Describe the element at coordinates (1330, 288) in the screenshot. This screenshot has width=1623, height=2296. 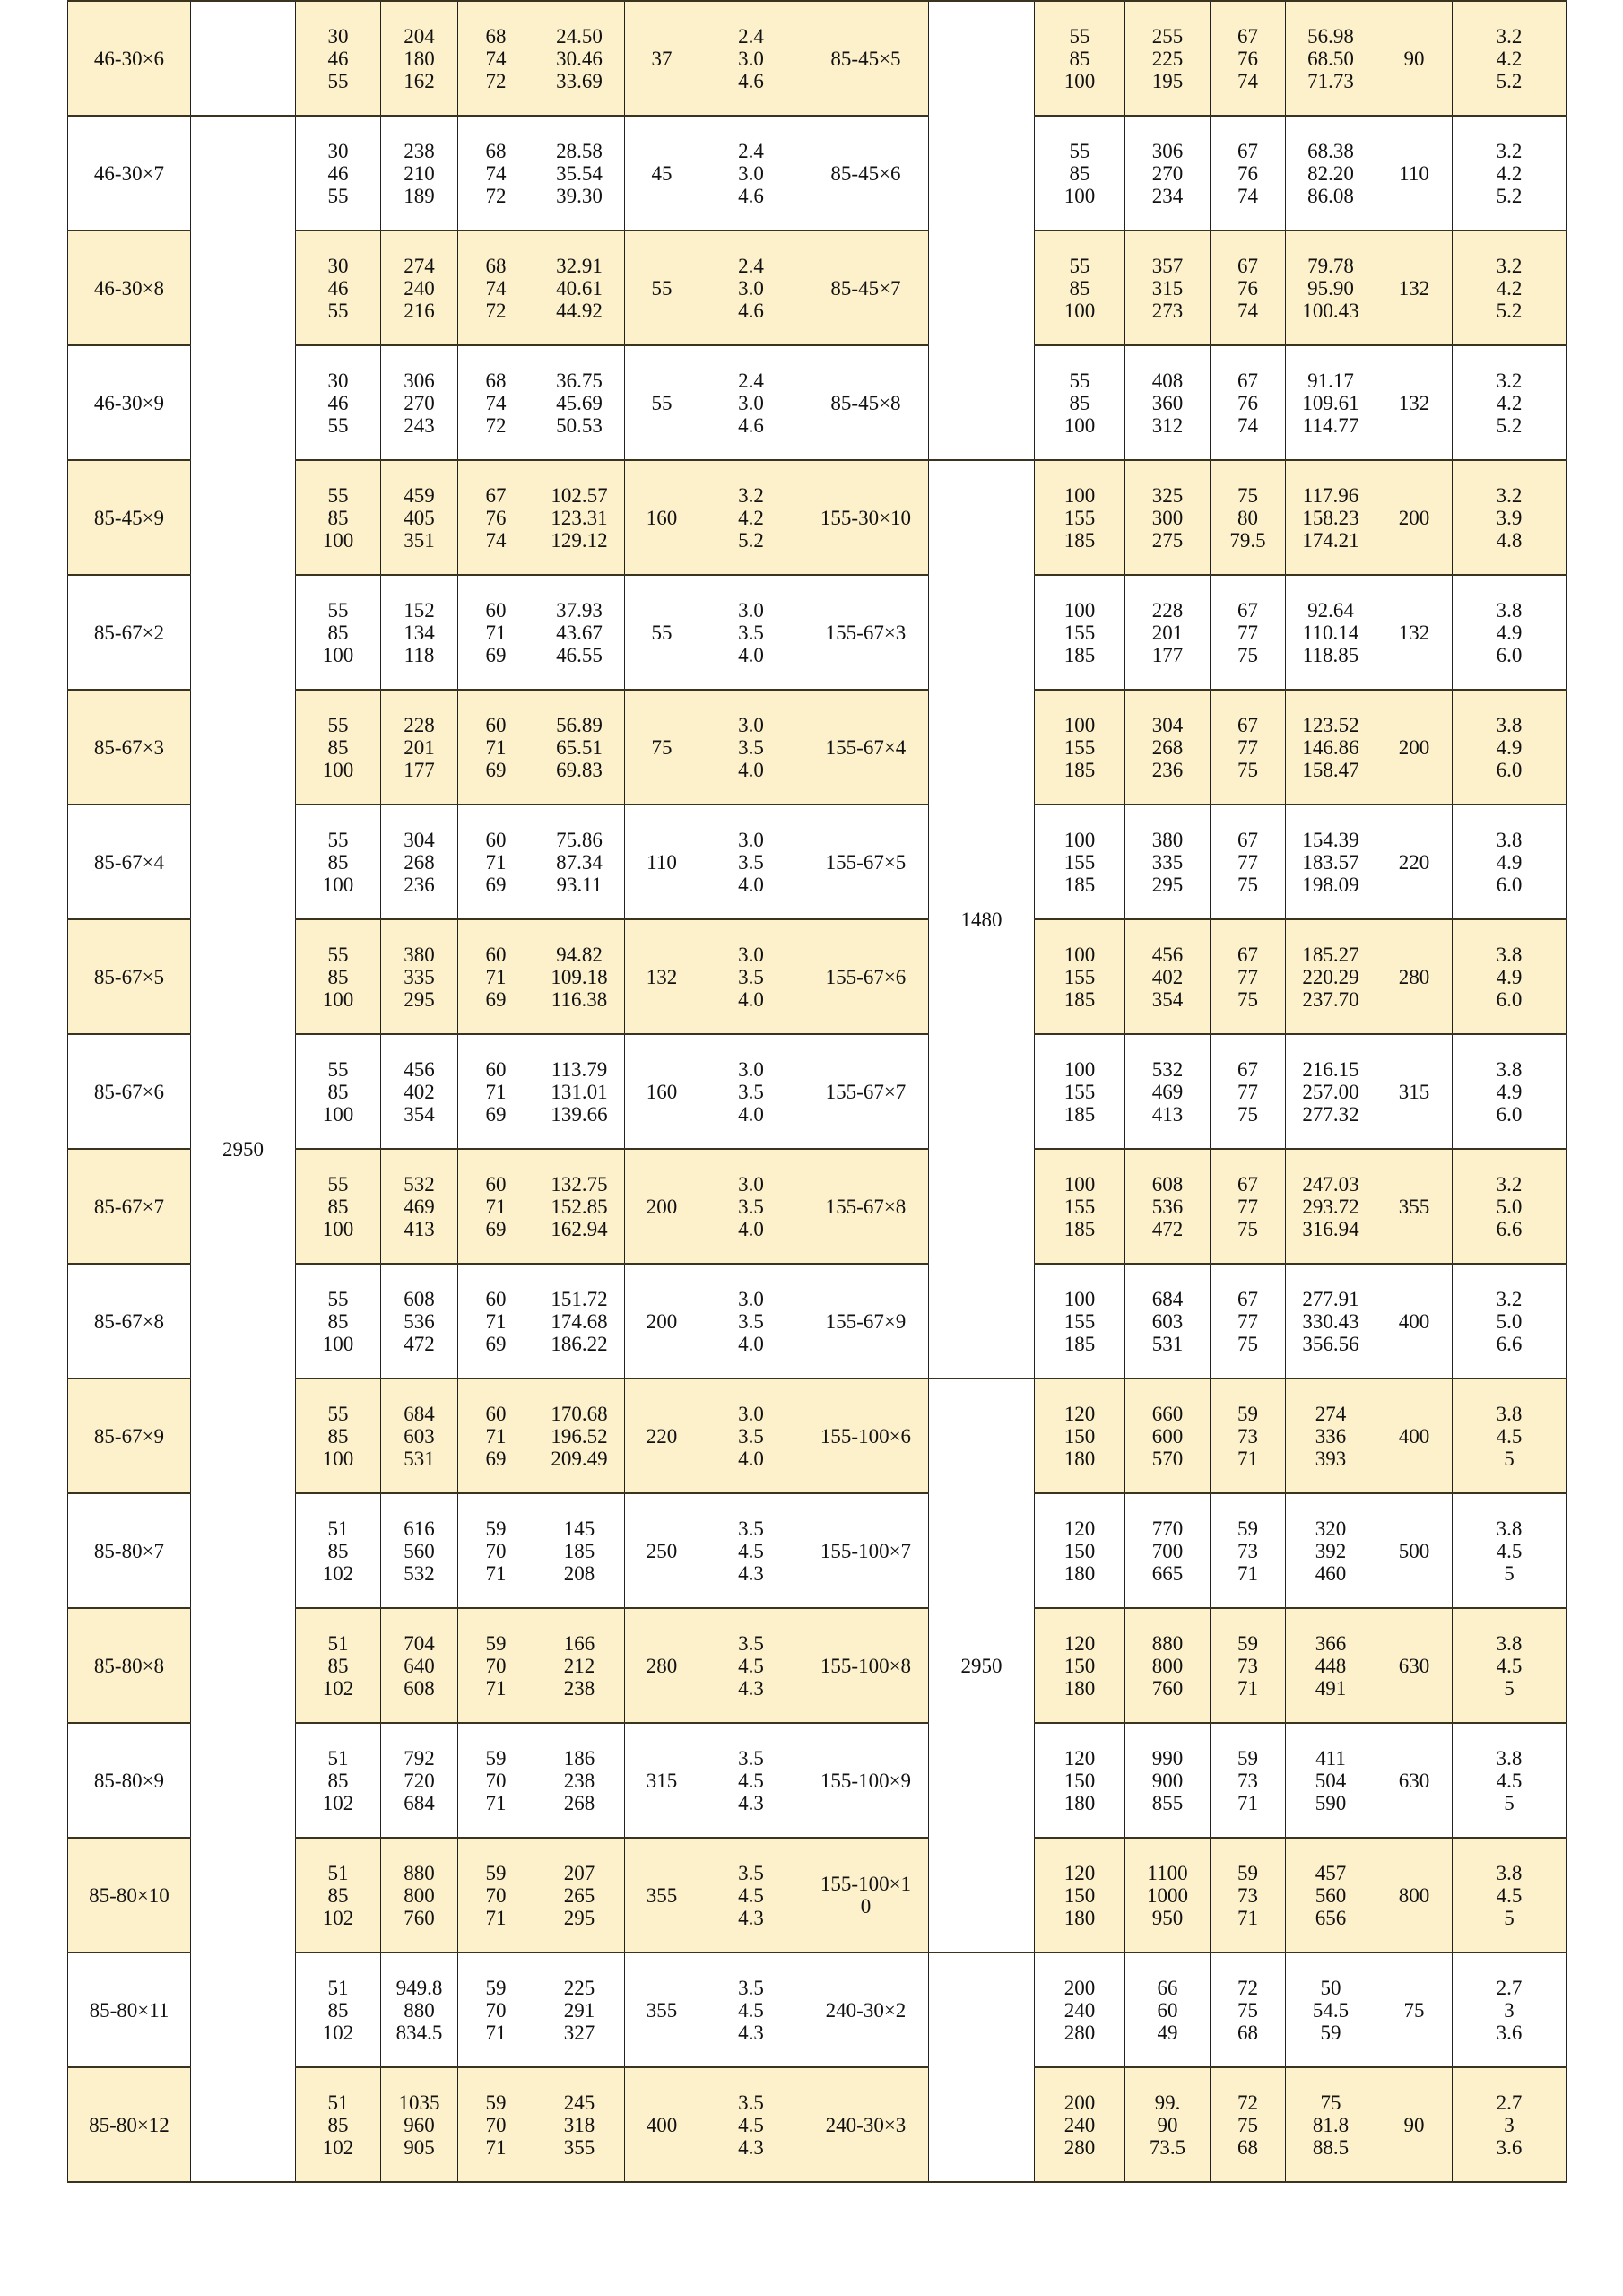
I see `right-value-cell-j: 79.78 95.90 100.43` at that location.